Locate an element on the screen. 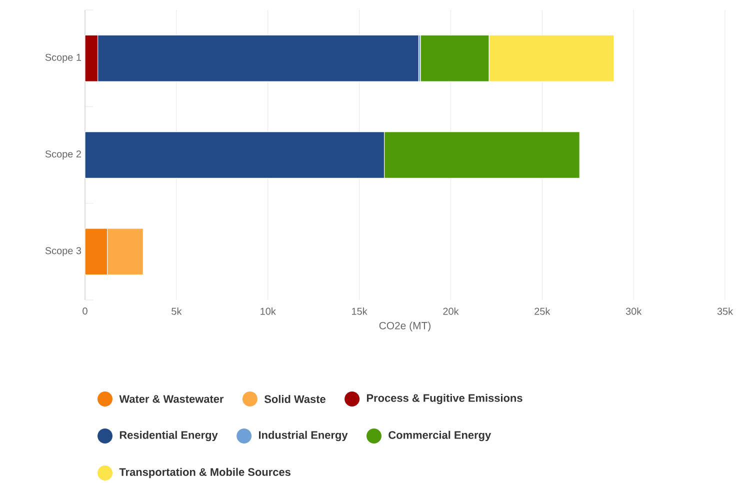 Image resolution: width=754 pixels, height=483 pixels. legend-label: Transportation & Mobile Sources is located at coordinates (204, 473).